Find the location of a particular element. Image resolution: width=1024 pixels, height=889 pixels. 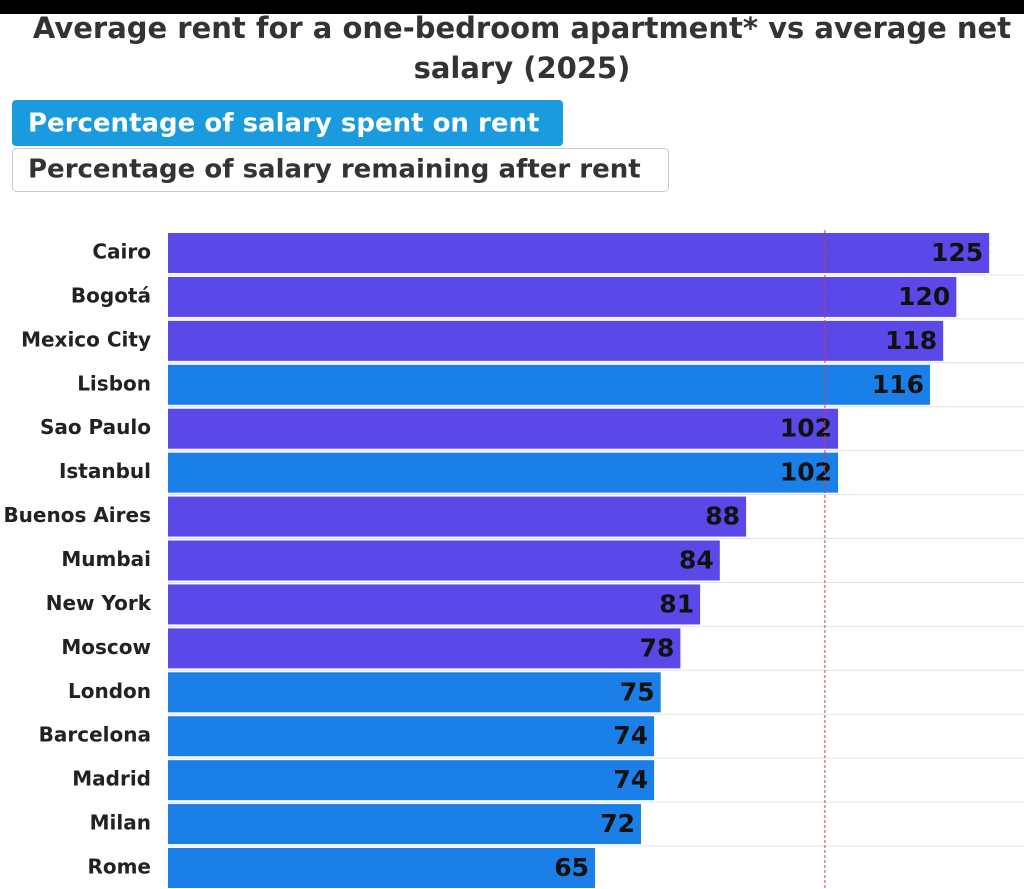

value-label: 120 is located at coordinates (924, 296).